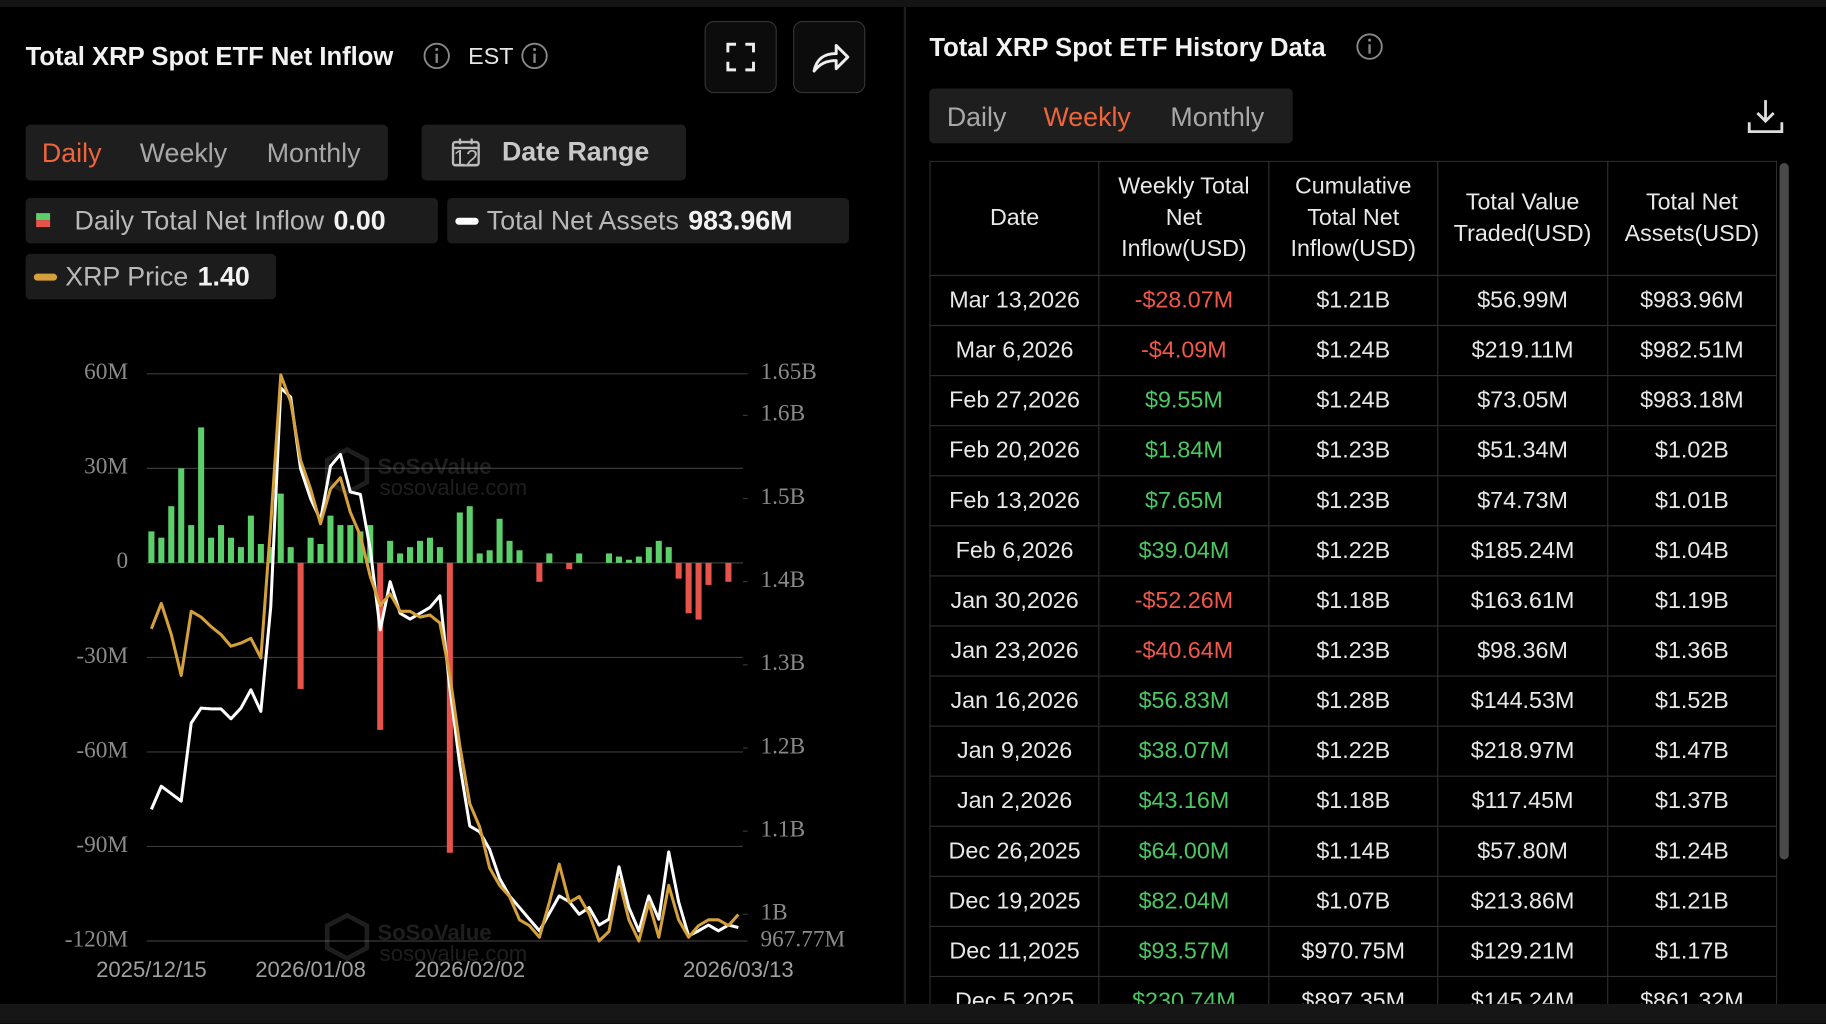  I want to click on table-row: Jan 30,2026 -$52.26M $1.18B $163.61M $1.19B, so click(1353, 601).